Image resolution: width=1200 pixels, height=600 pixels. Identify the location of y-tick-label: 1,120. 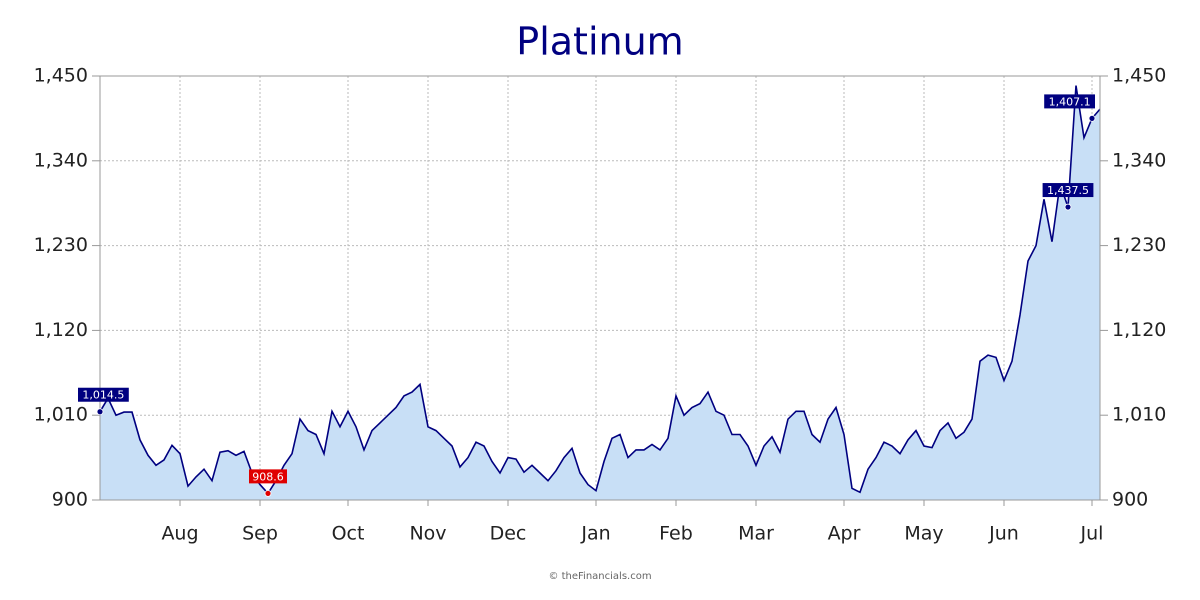
(61, 330).